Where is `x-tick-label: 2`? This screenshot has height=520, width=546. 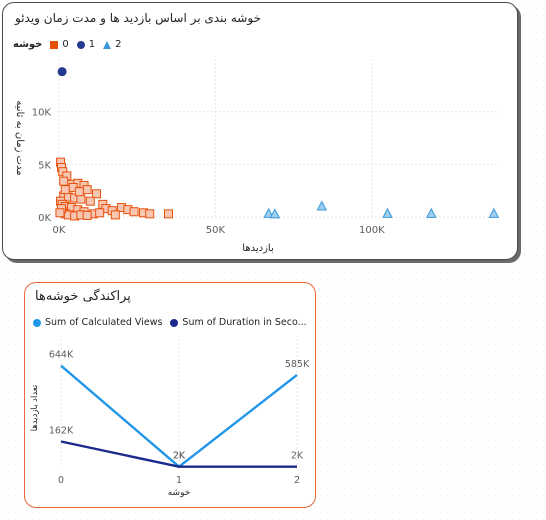
x-tick-label: 2 is located at coordinates (297, 480).